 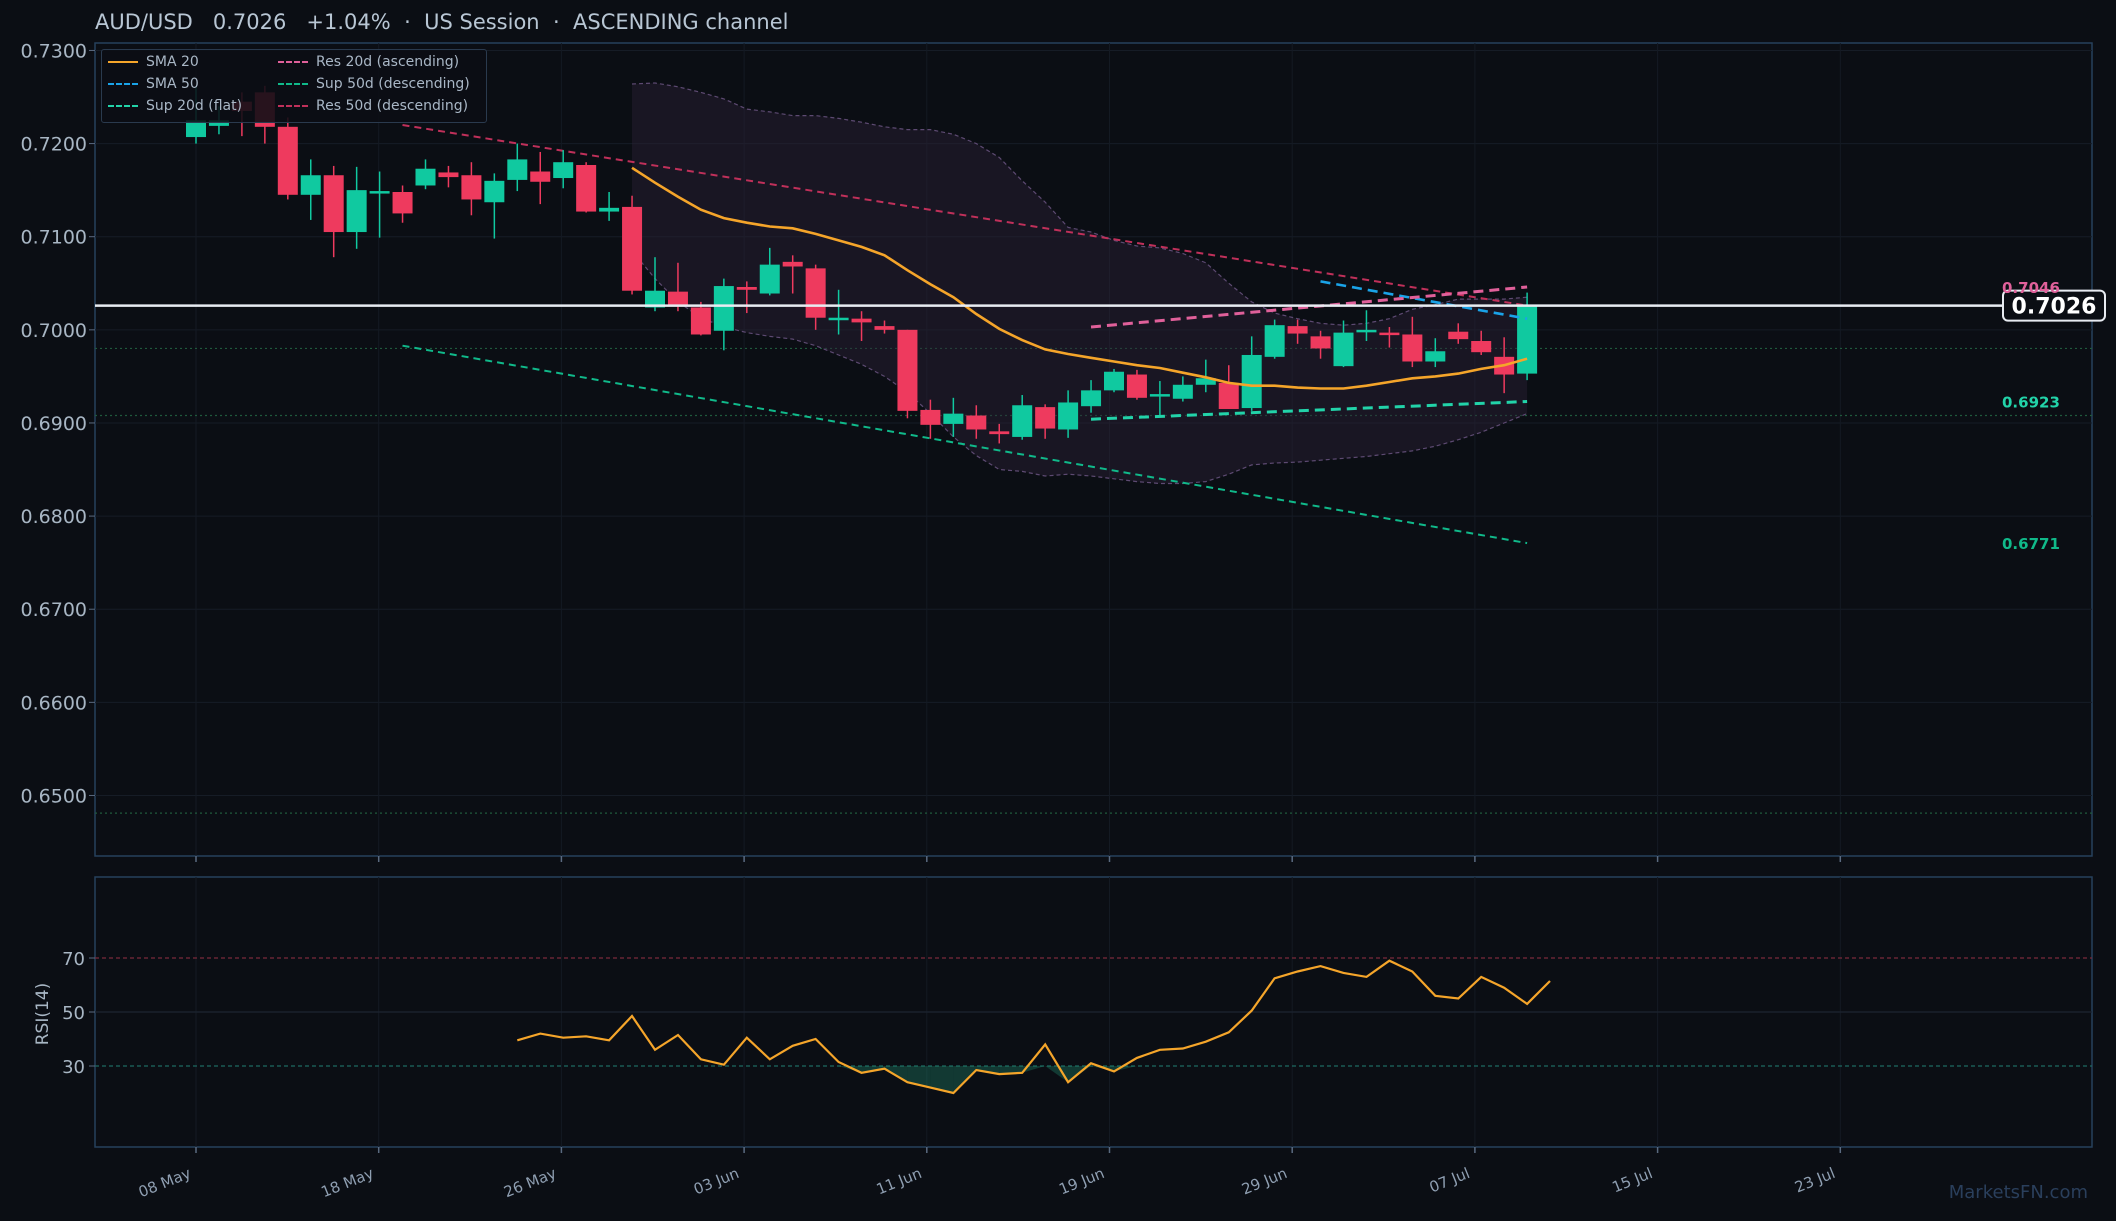 I want to click on legend-swatch-res50-desc, so click(x=293, y=106).